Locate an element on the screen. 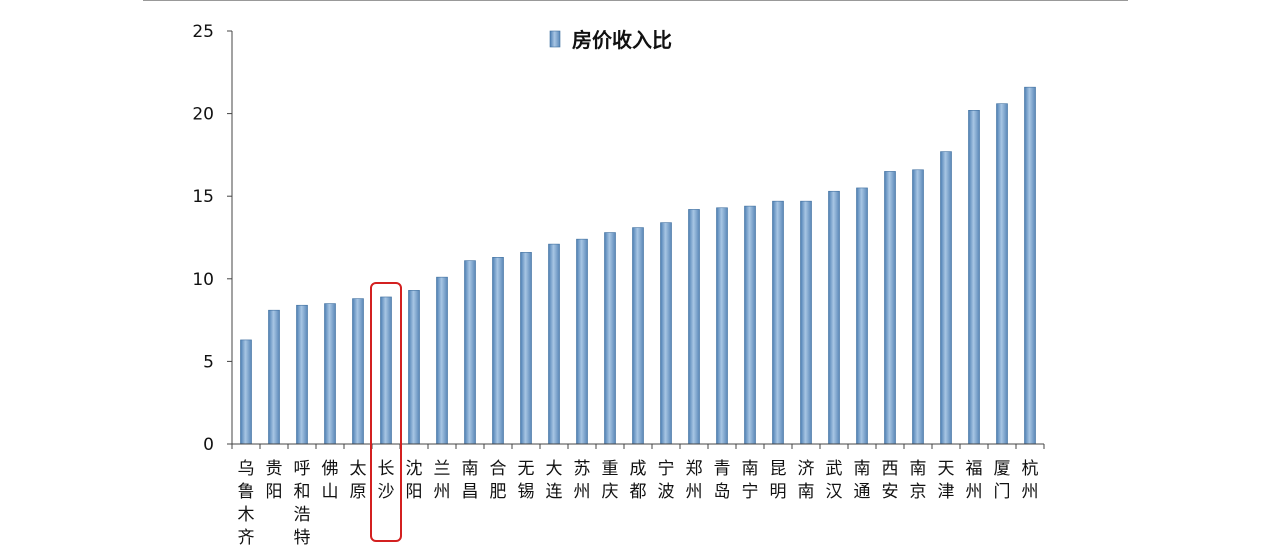  x-tick-label-8: 兰州 is located at coordinates (442, 480).